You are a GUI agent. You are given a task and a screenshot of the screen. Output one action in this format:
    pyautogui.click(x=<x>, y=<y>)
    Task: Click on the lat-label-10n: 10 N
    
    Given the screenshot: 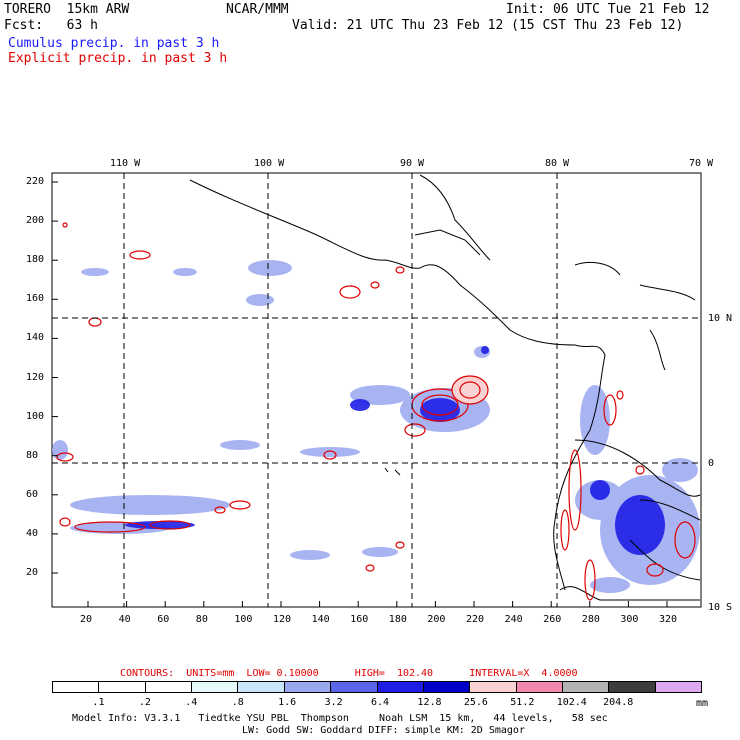 What is the action you would take?
    pyautogui.click(x=720, y=318)
    